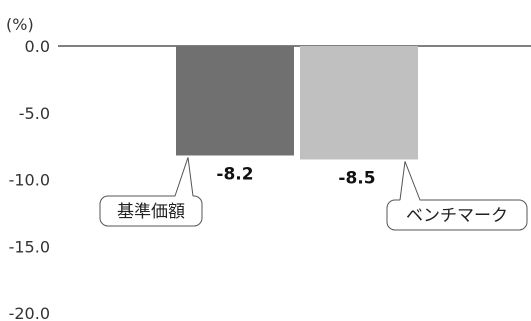 The width and height of the screenshot is (531, 321). Describe the element at coordinates (234, 174) in the screenshot. I see `bar-value-label: -8.2` at that location.